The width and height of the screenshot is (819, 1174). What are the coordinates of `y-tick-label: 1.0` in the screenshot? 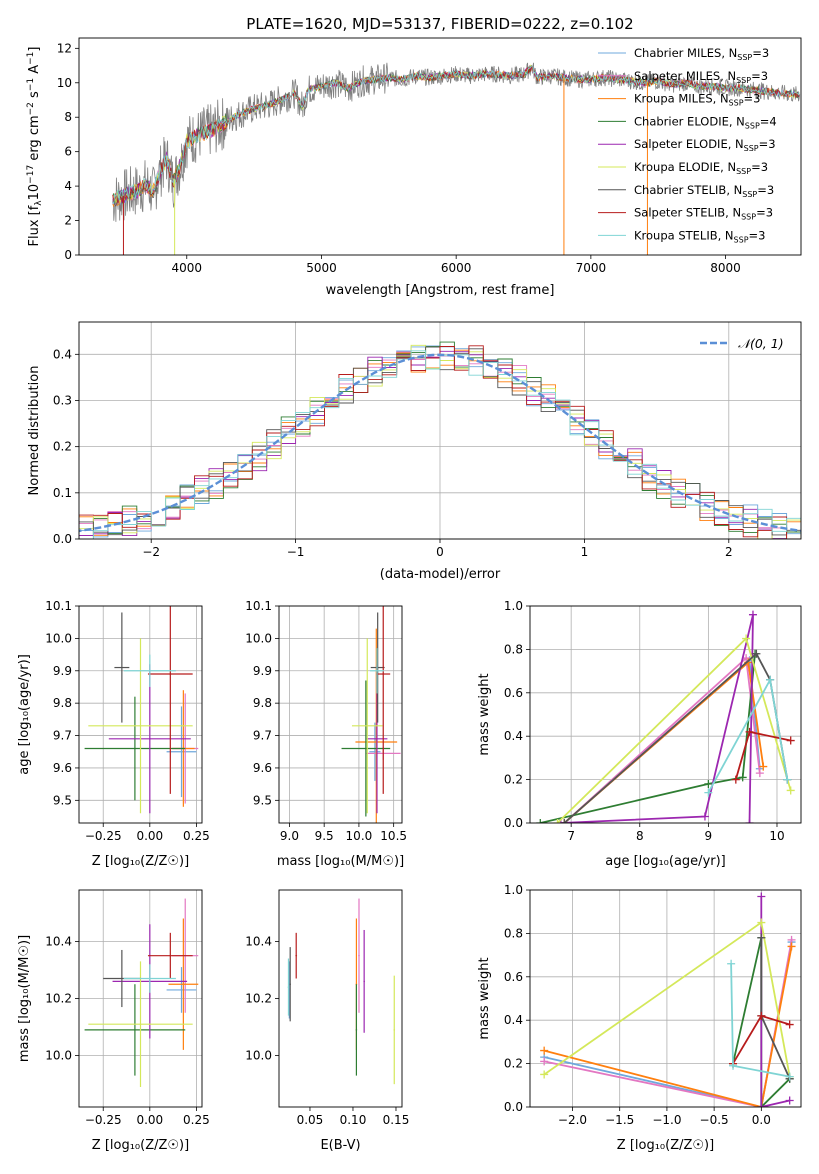 It's located at (513, 606).